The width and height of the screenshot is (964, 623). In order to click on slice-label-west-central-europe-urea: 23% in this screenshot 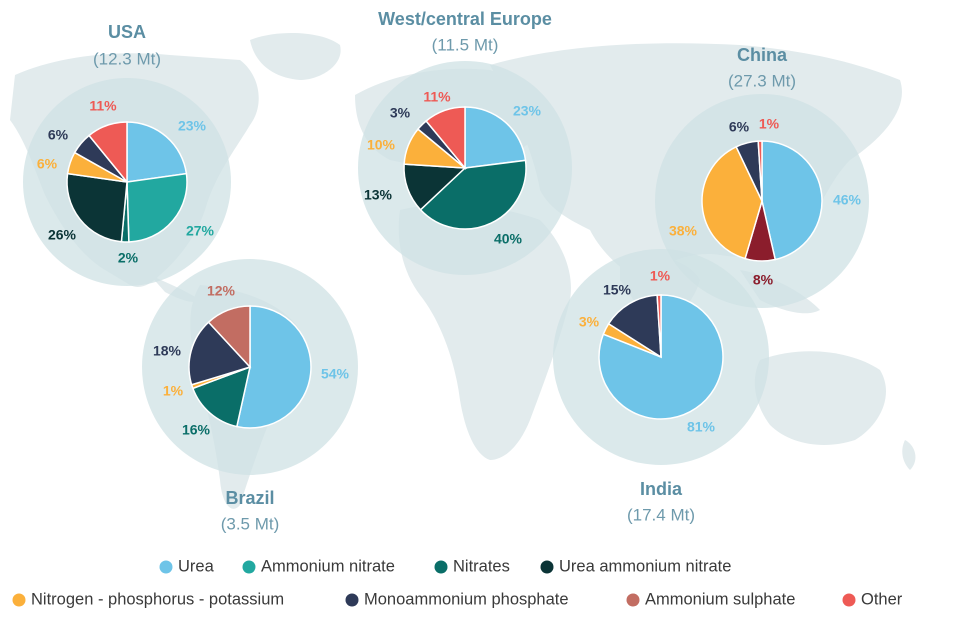, I will do `click(527, 111)`.